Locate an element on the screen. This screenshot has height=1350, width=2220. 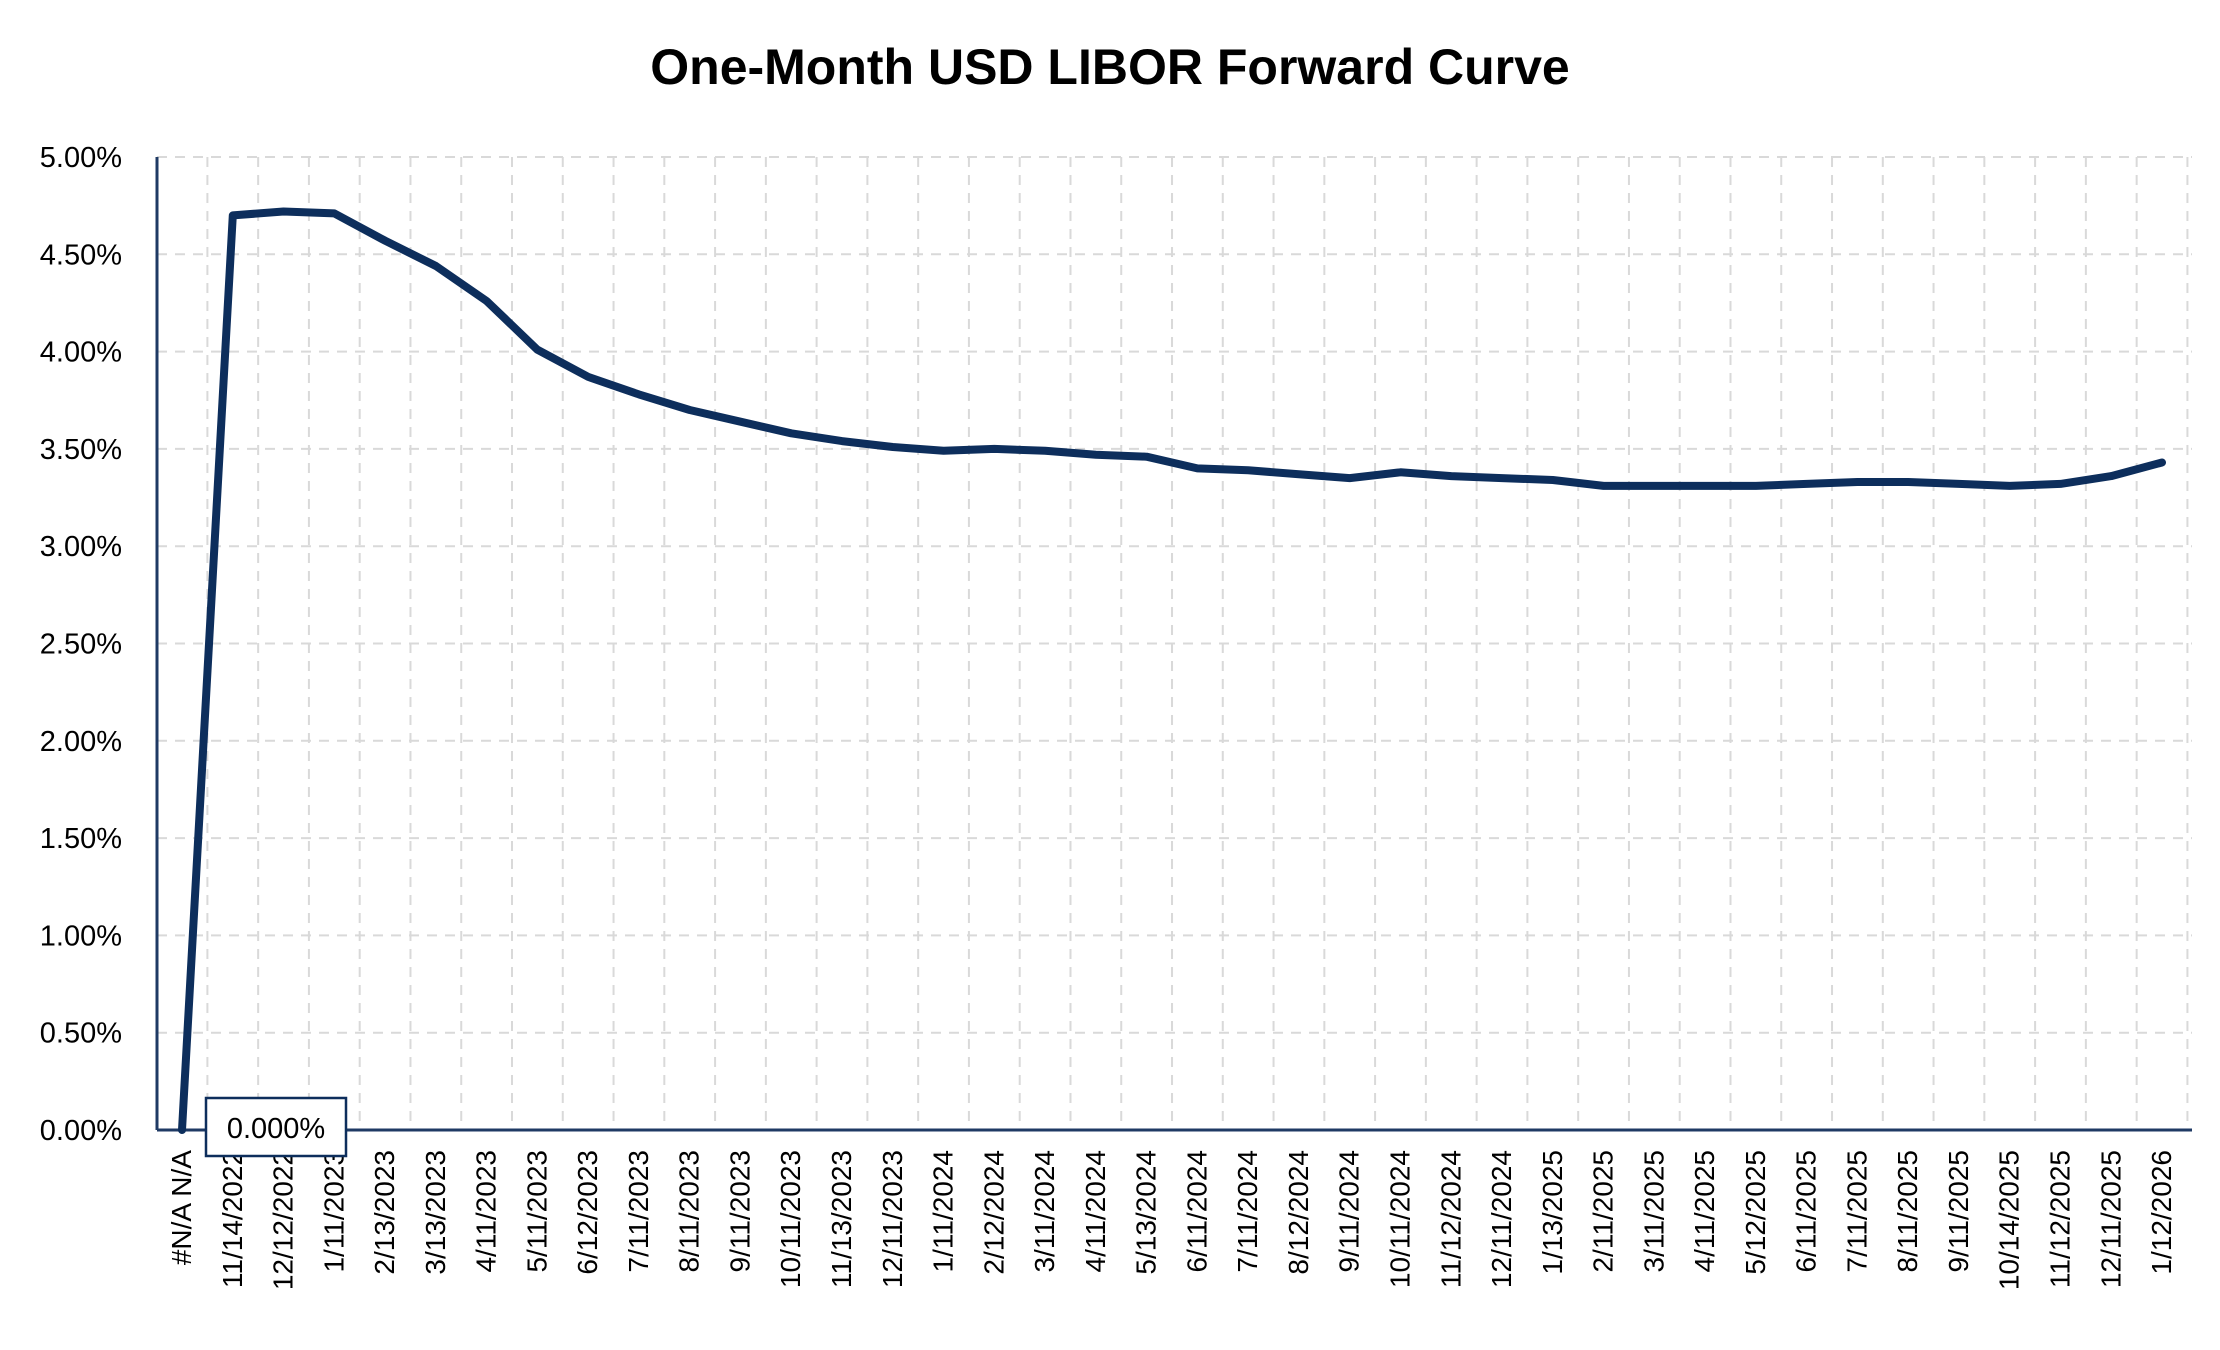
x-tick-label: 6/11/2024 is located at coordinates (1196, 1211).